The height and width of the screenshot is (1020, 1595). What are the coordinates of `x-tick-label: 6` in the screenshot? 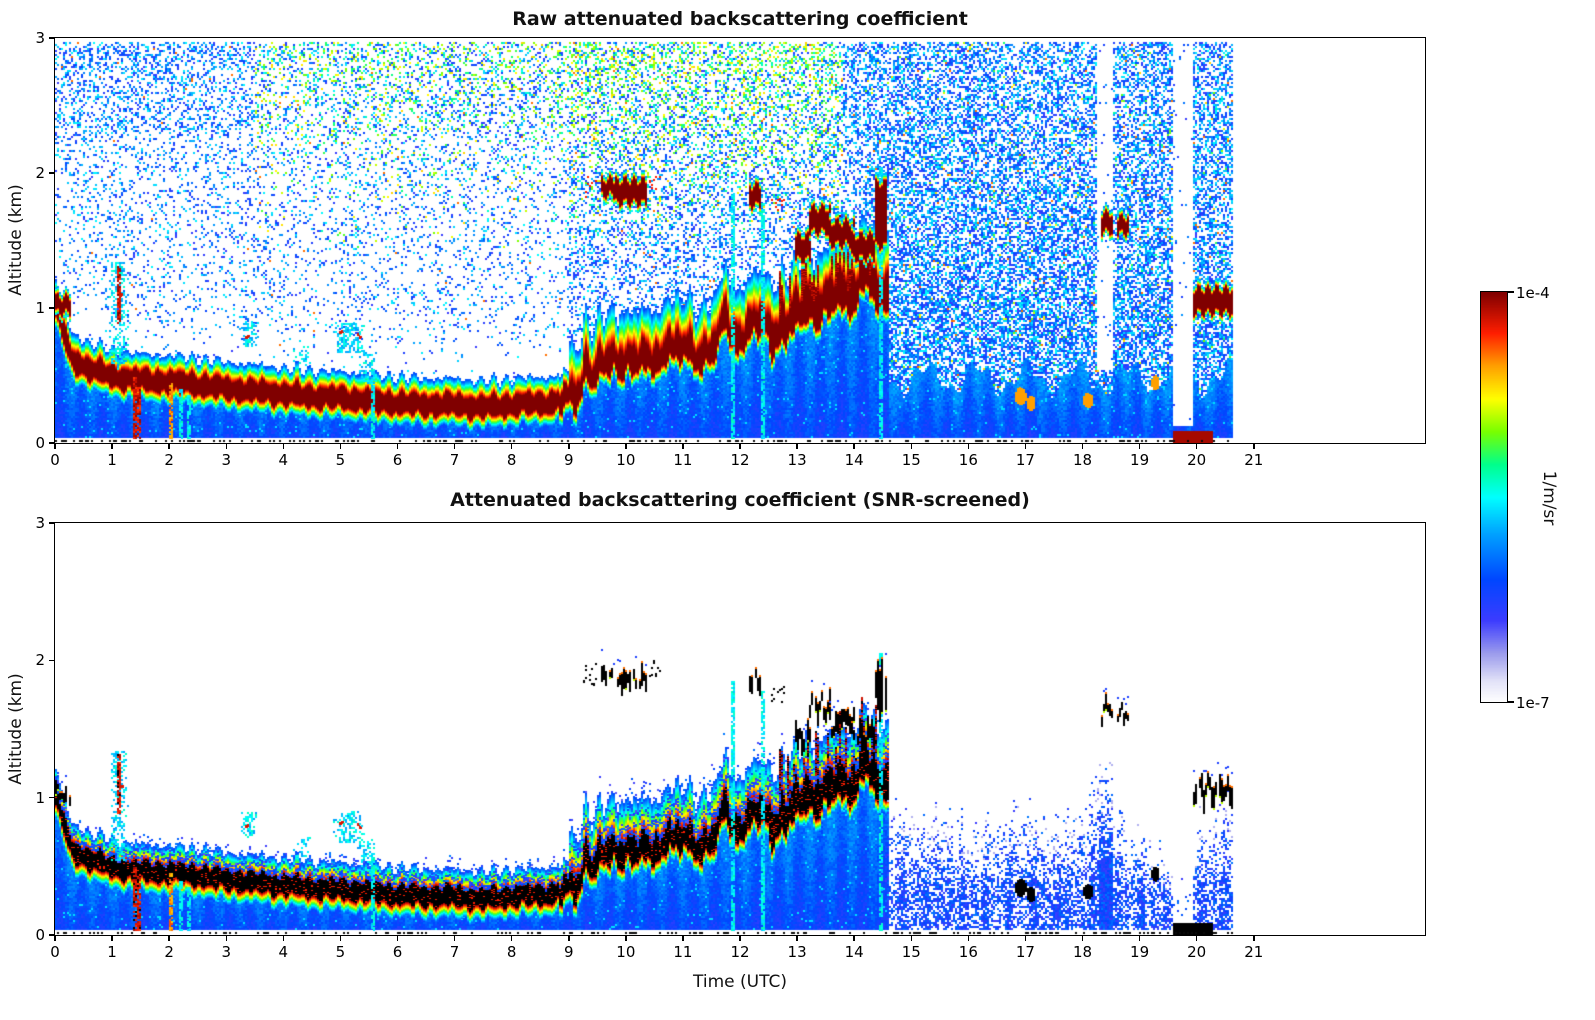 It's located at (397, 952).